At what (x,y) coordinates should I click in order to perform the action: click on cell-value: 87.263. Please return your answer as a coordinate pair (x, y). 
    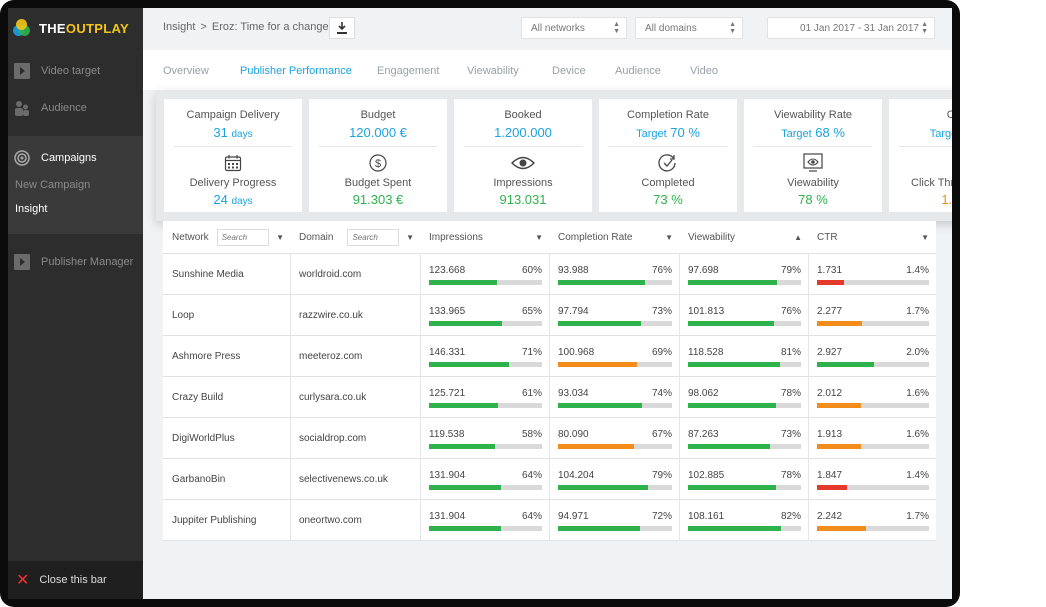
    Looking at the image, I should click on (703, 434).